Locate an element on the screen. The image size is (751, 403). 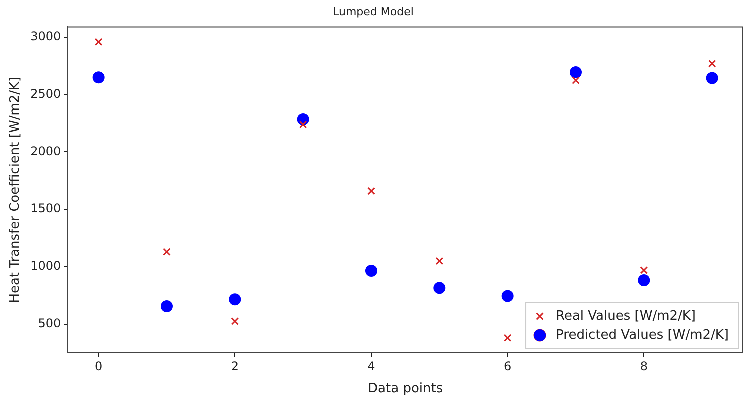
y-axis-title: Heat Transfer Coefficient [W/m2/K] is located at coordinates (16, 190).